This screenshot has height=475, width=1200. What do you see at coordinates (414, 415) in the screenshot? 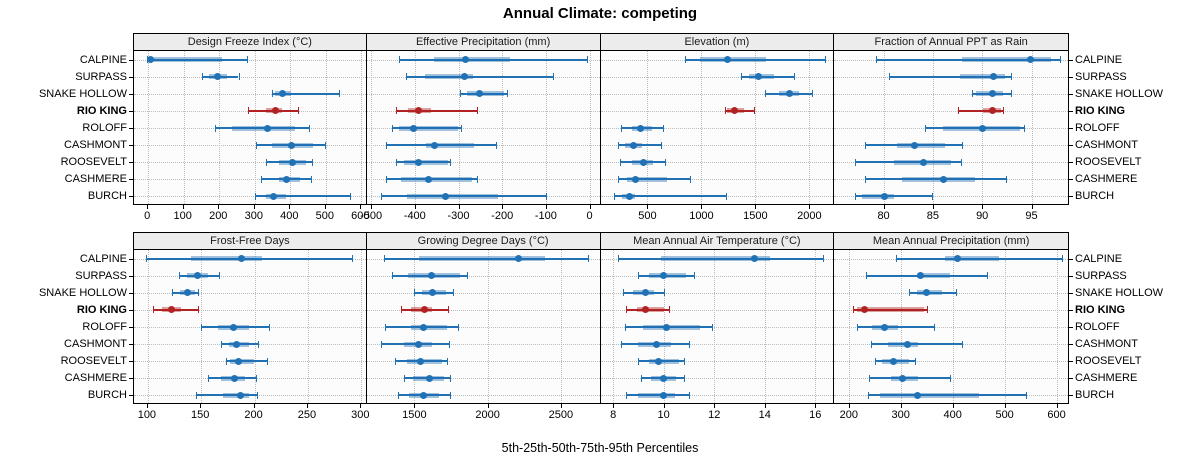
I see `axis-tick-label: 1500` at bounding box center [414, 415].